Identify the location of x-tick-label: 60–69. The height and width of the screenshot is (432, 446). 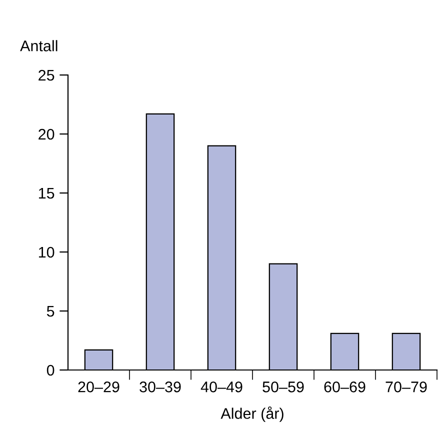
(345, 387).